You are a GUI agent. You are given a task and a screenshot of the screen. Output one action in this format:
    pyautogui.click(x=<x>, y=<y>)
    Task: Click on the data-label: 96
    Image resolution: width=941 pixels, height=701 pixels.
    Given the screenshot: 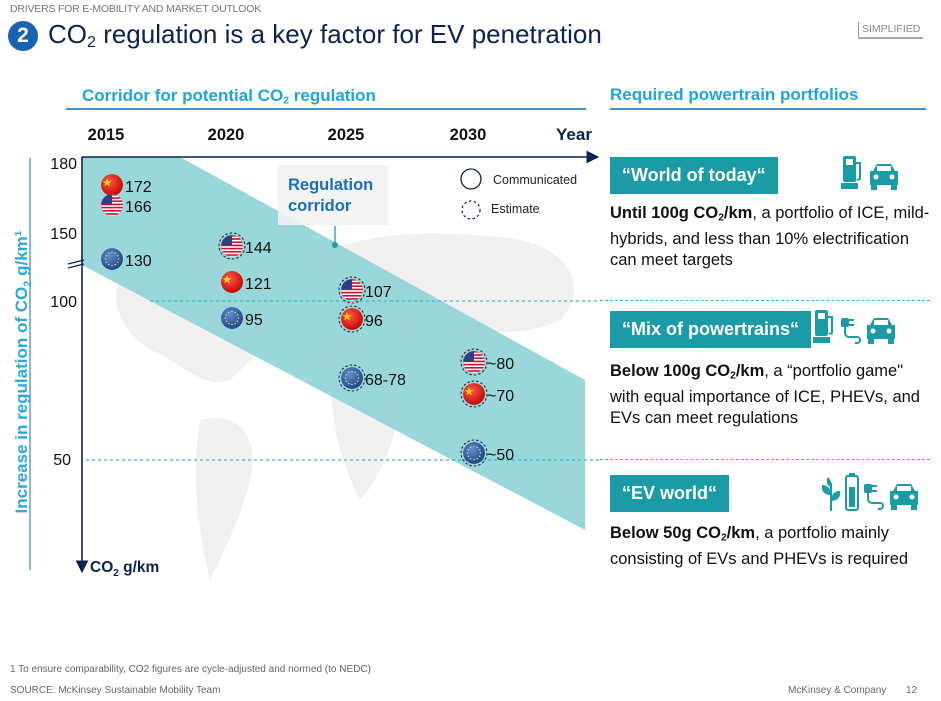 What is the action you would take?
    pyautogui.click(x=374, y=321)
    